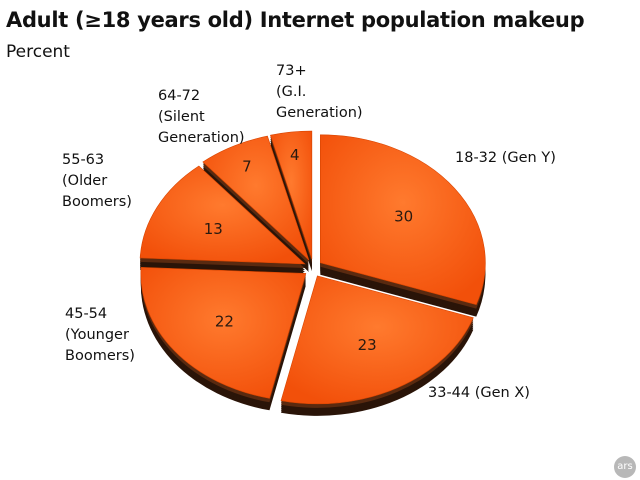 The height and width of the screenshot is (480, 640). Describe the element at coordinates (403, 217) in the screenshot. I see `slice-value-label: 30` at that location.